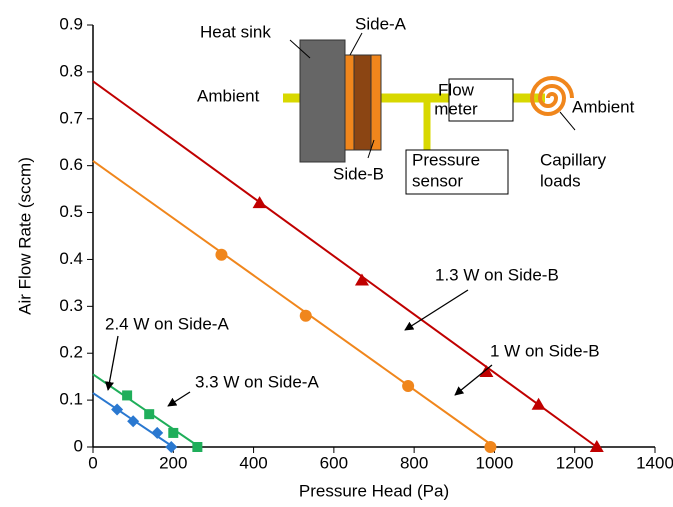  I want to click on y-tick-label: 0.1, so click(71, 399).